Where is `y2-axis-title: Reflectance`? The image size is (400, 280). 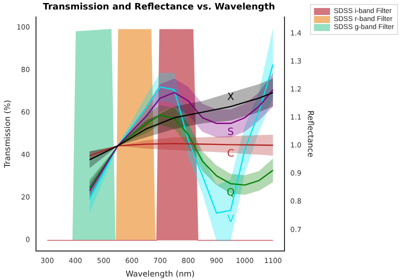
y2-axis-title: Reflectance is located at coordinates (311, 134).